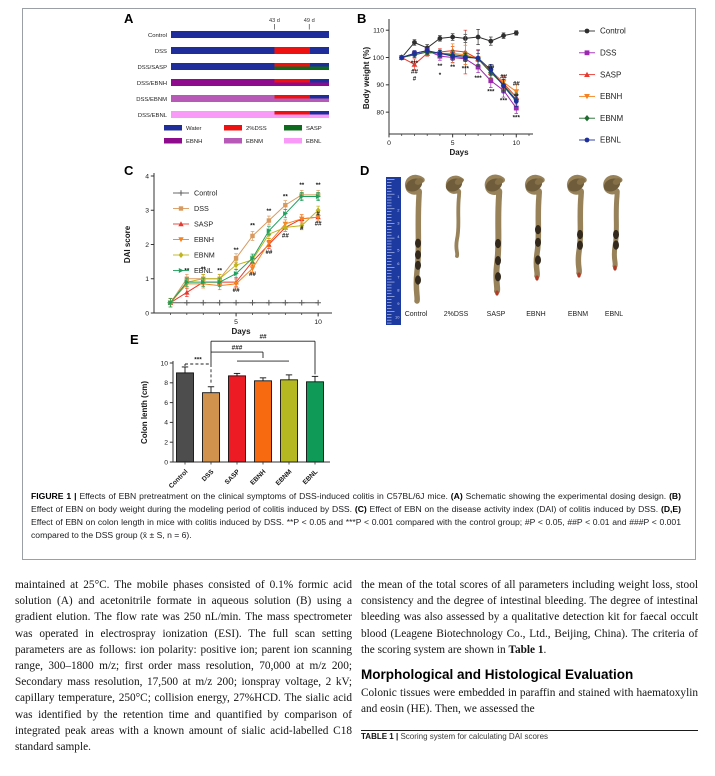 The width and height of the screenshot is (715, 776). What do you see at coordinates (365, 170) in the screenshot?
I see `panel-d-letter: D` at bounding box center [365, 170].